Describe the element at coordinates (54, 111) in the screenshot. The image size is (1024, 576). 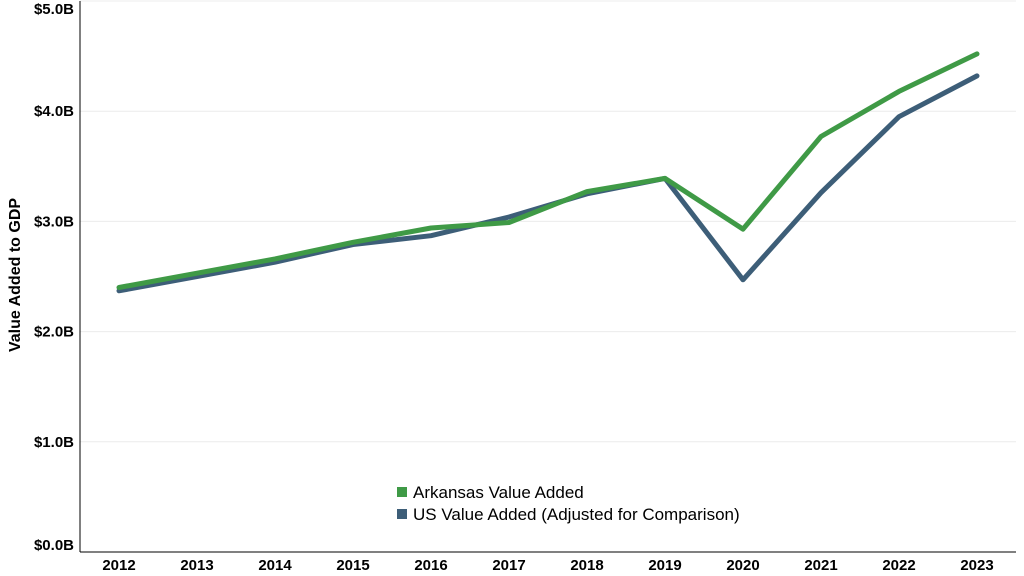
I see `y-tick-label: $4.0B` at that location.